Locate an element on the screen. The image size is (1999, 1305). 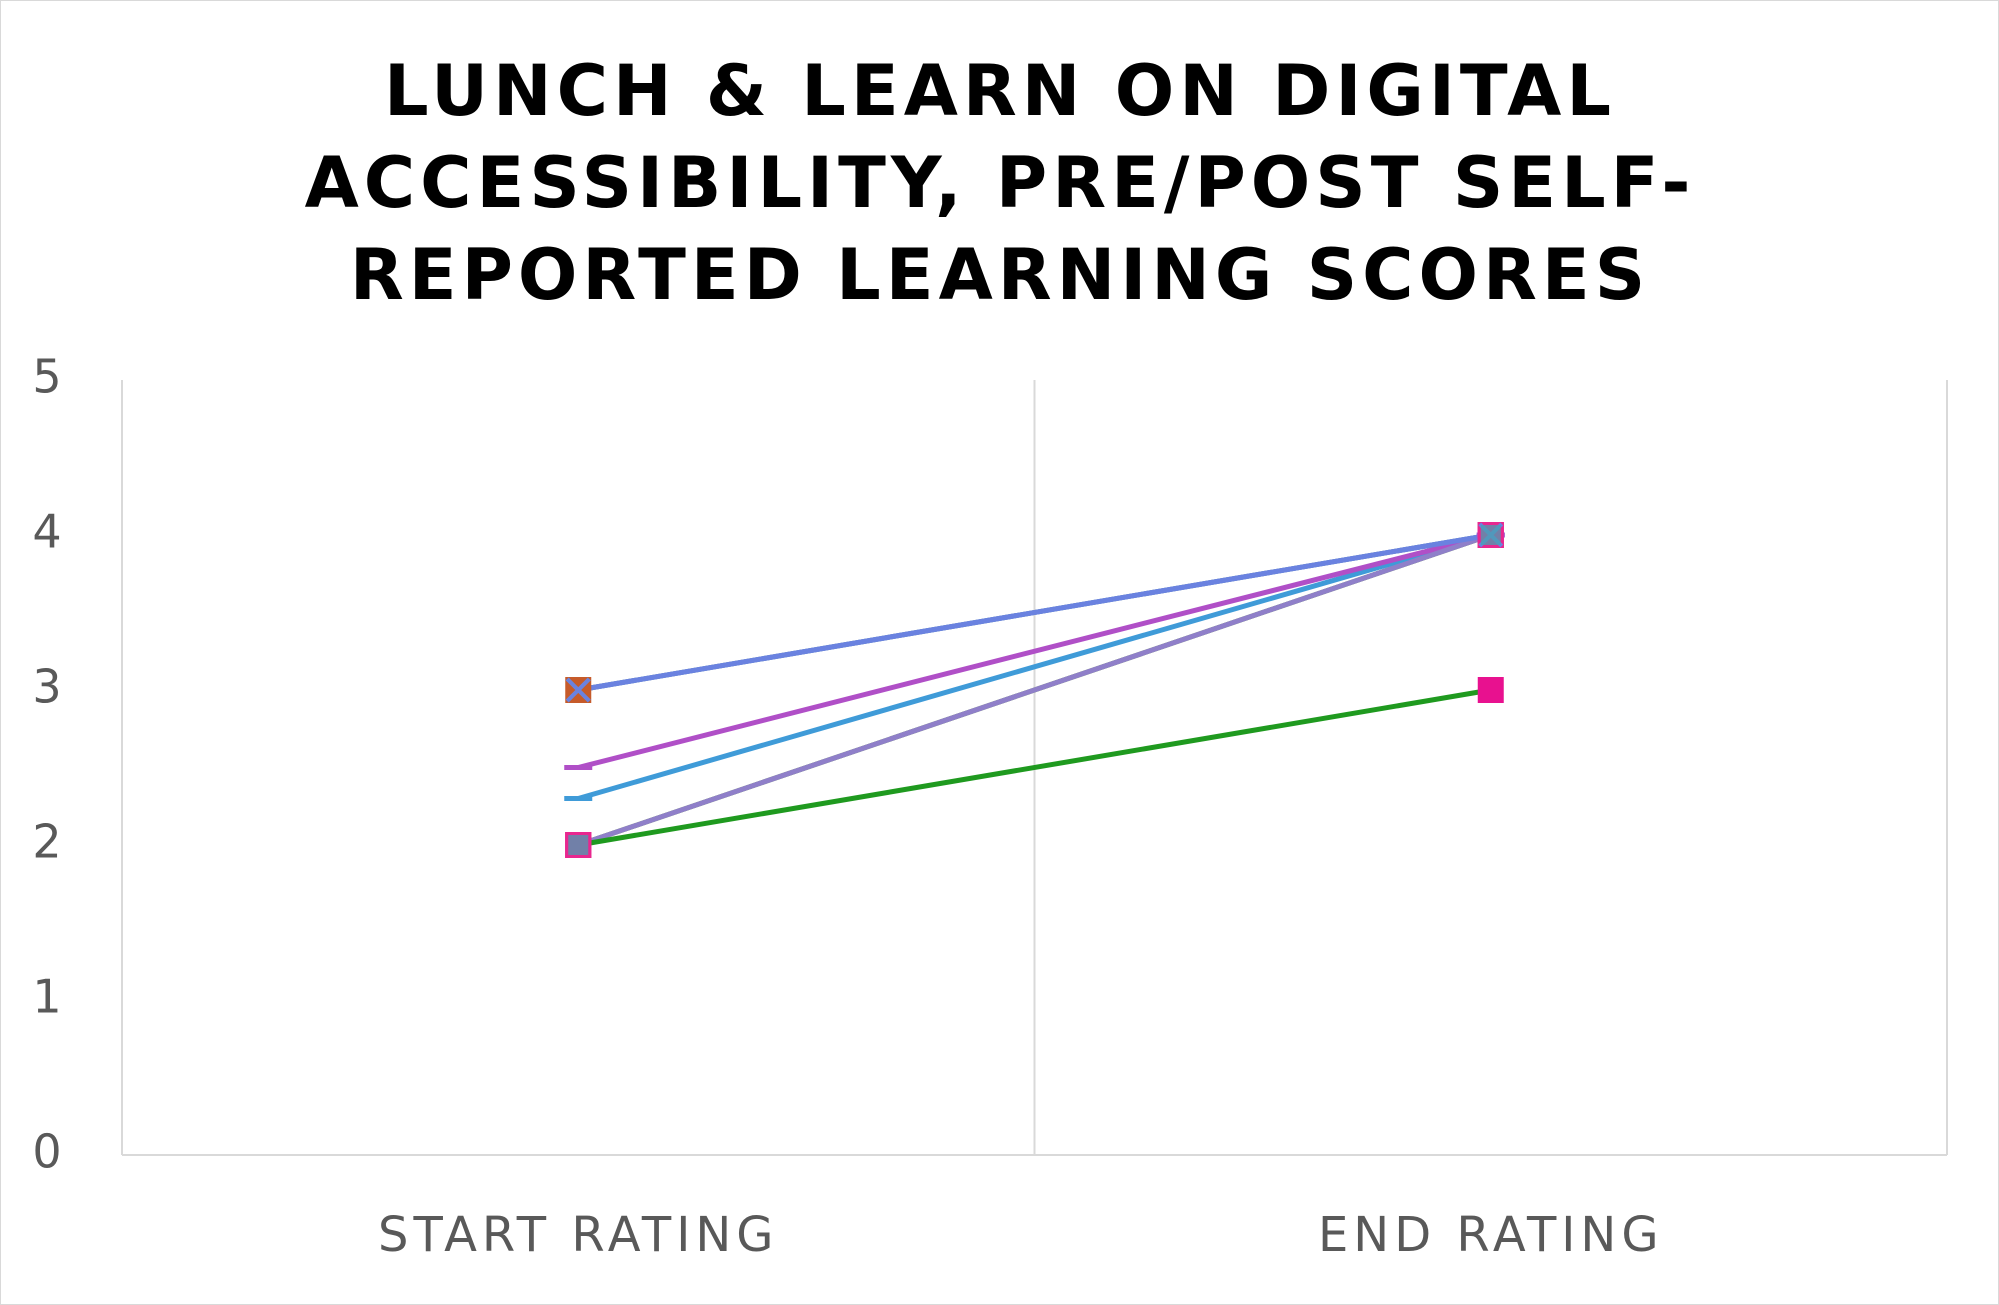
series-layer is located at coordinates (1034, 690).